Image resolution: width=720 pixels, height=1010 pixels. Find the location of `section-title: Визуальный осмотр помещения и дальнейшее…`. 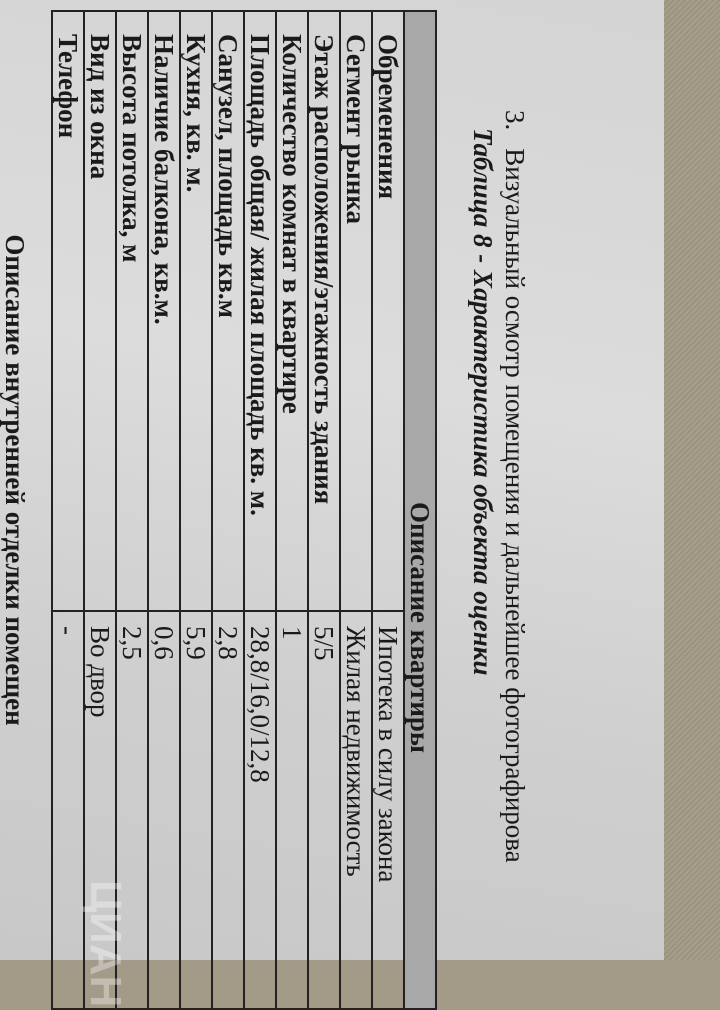

section-title: Визуальный осмотр помещения и дальнейшее… is located at coordinates (515, 505).